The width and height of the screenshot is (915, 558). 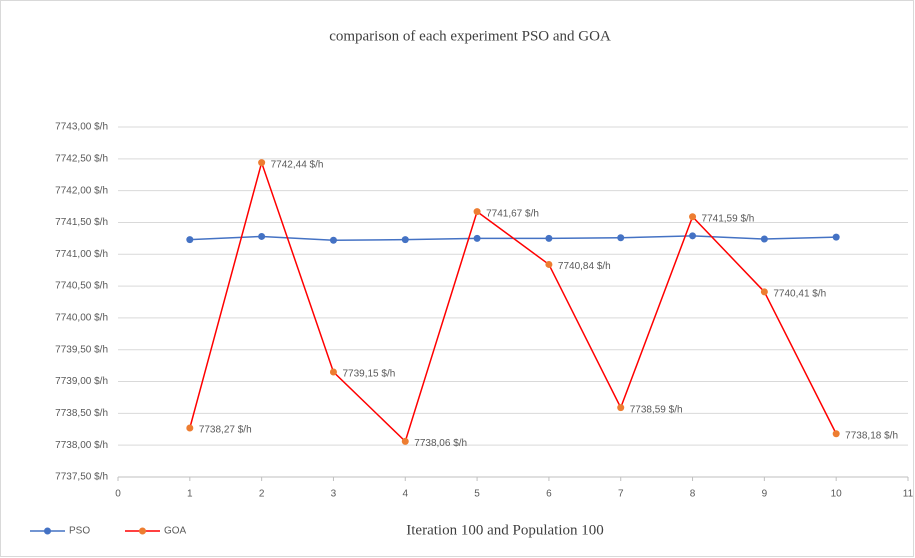 What do you see at coordinates (81, 381) in the screenshot?
I see `y-tick-label: 7739,00 $/h` at bounding box center [81, 381].